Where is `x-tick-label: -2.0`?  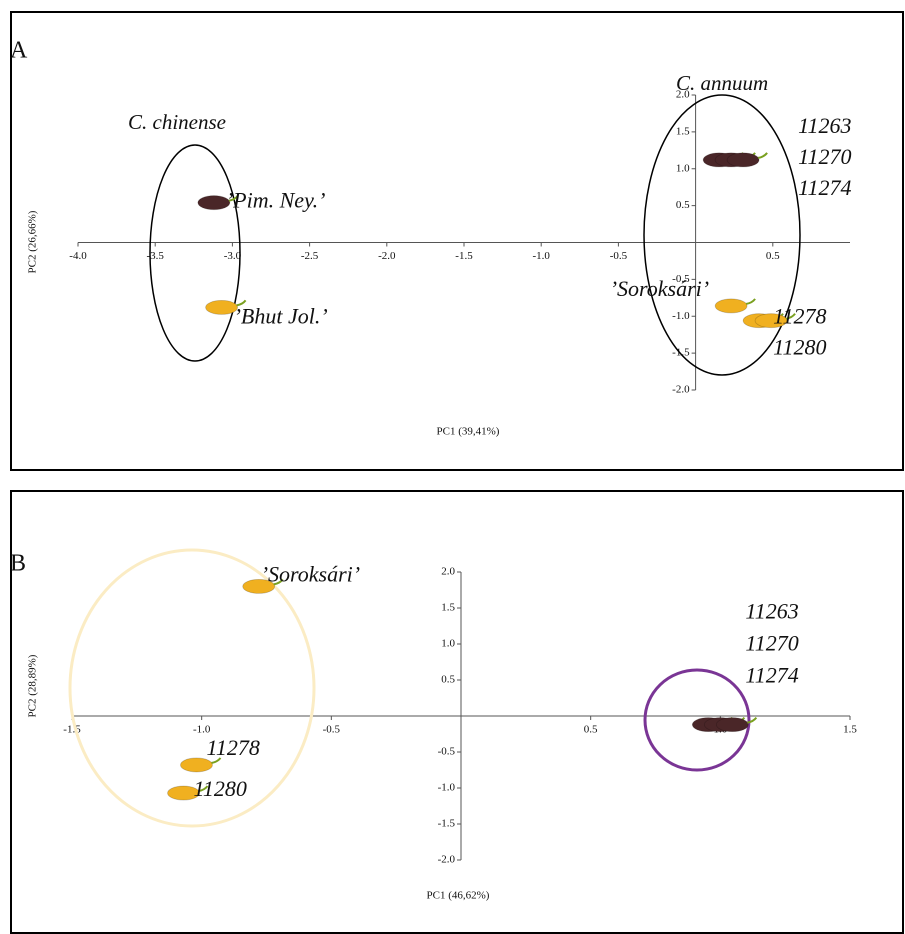 x-tick-label: -2.0 is located at coordinates (387, 256).